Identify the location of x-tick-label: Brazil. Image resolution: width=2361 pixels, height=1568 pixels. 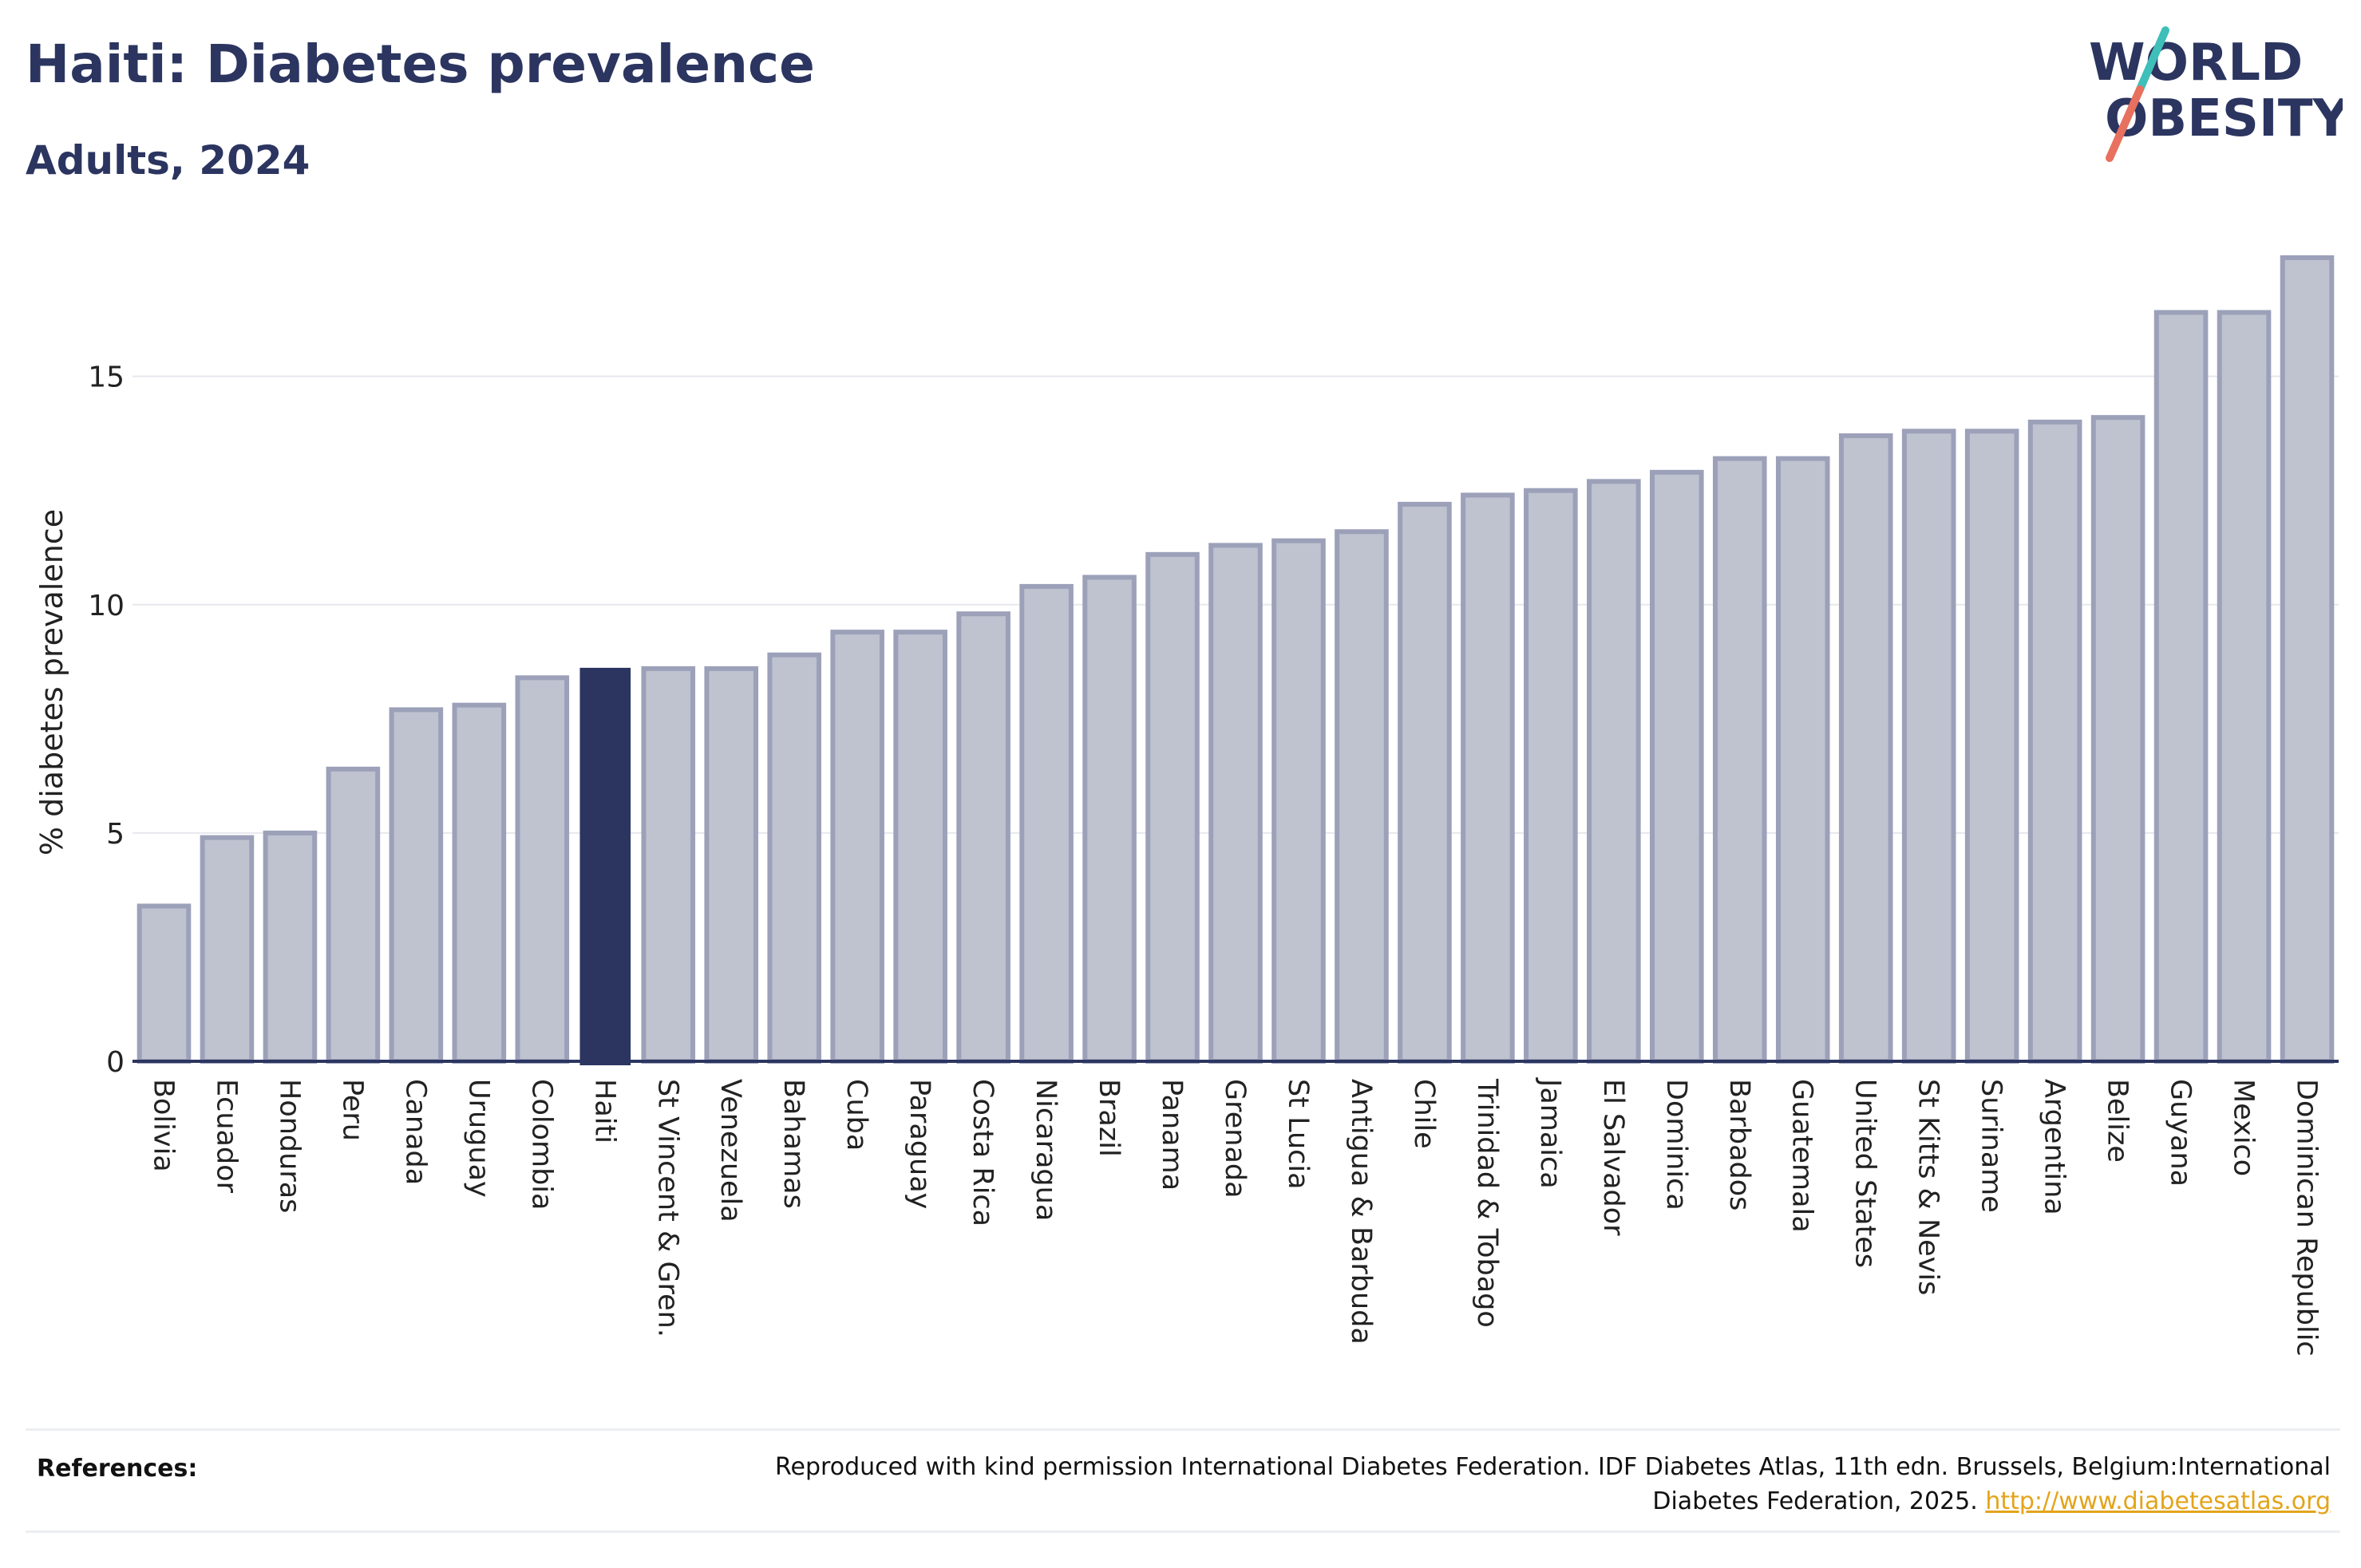
(1109, 1118).